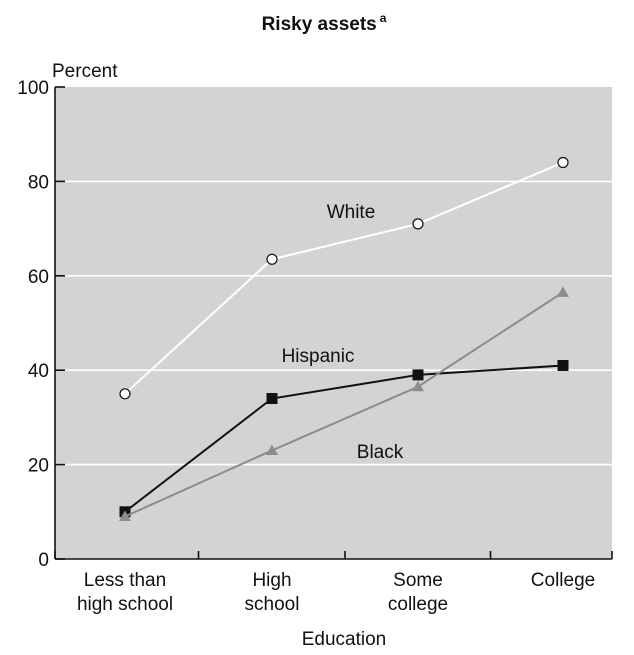 This screenshot has height=655, width=634. I want to click on x-tick-label-0-line-1: high school, so click(125, 604).